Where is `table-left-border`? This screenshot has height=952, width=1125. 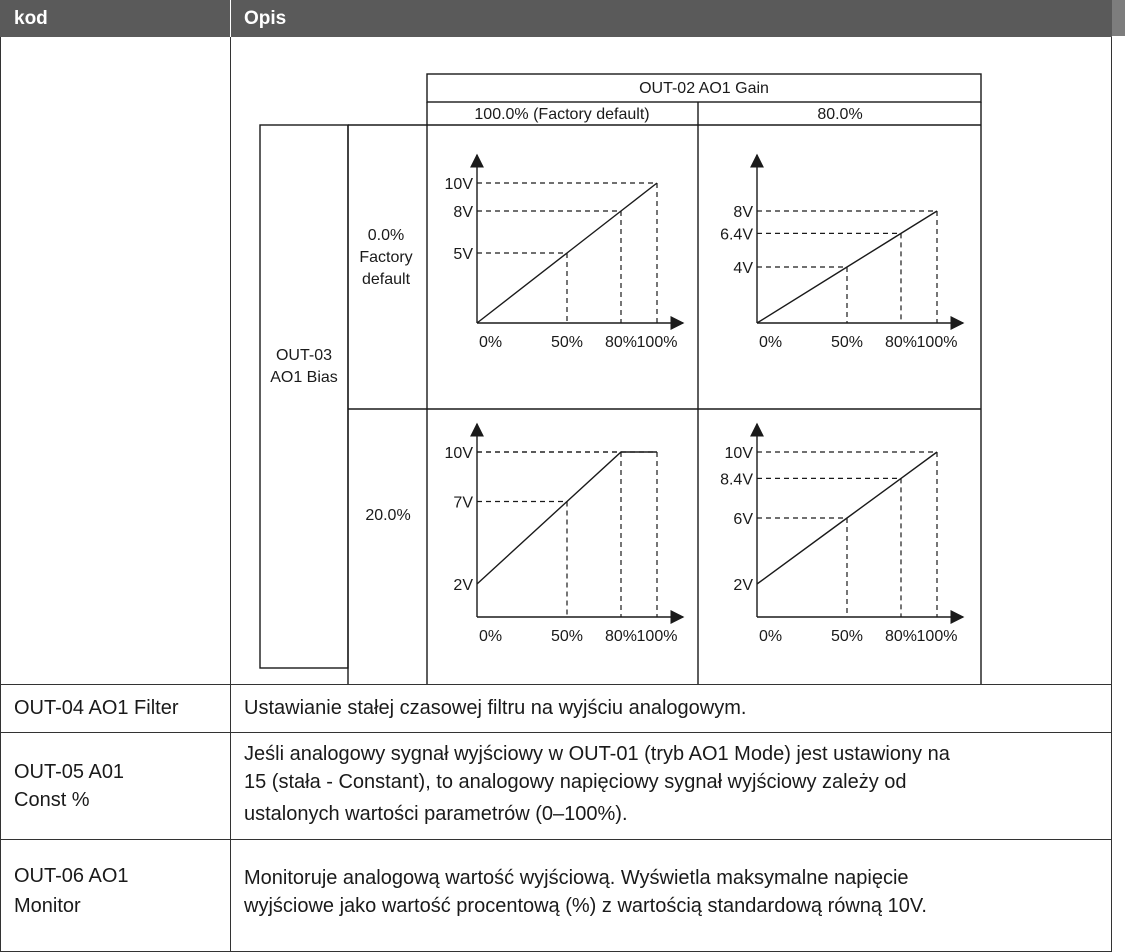
table-left-border is located at coordinates (0, 494).